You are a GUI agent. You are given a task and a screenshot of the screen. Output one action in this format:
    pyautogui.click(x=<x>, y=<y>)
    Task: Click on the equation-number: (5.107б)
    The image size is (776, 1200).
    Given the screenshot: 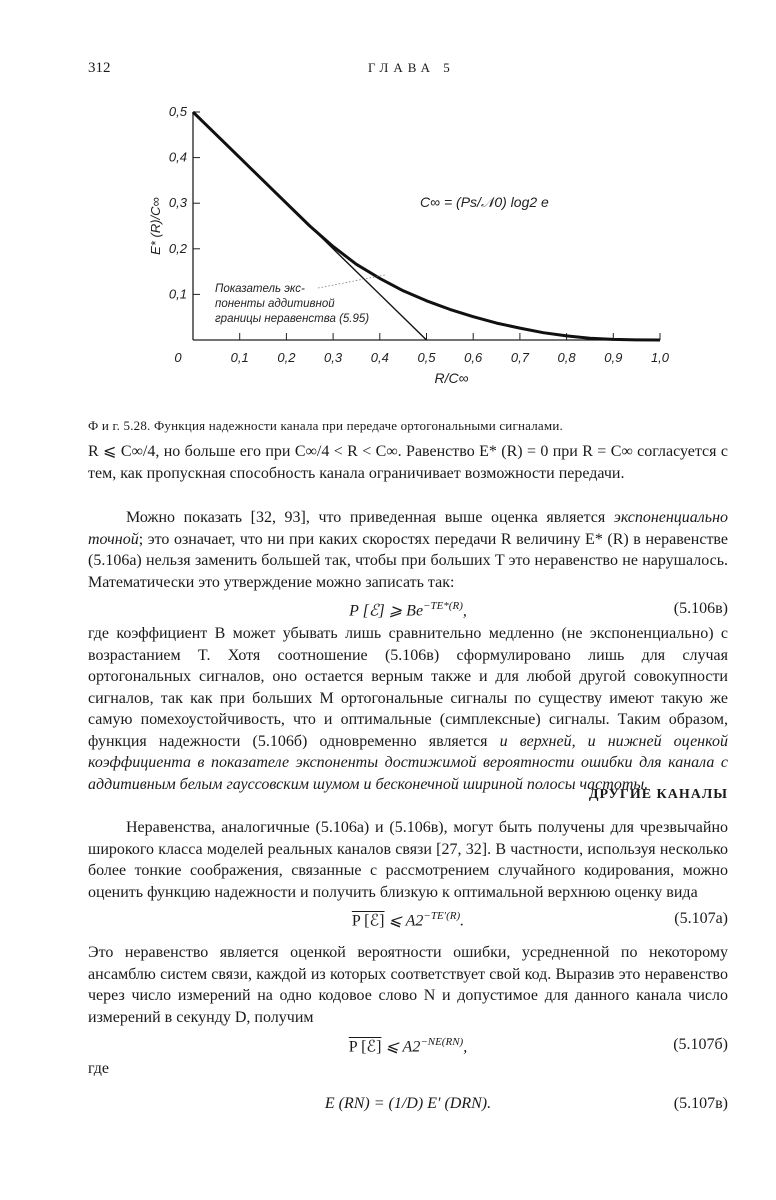 What is the action you would take?
    pyautogui.click(x=700, y=1044)
    